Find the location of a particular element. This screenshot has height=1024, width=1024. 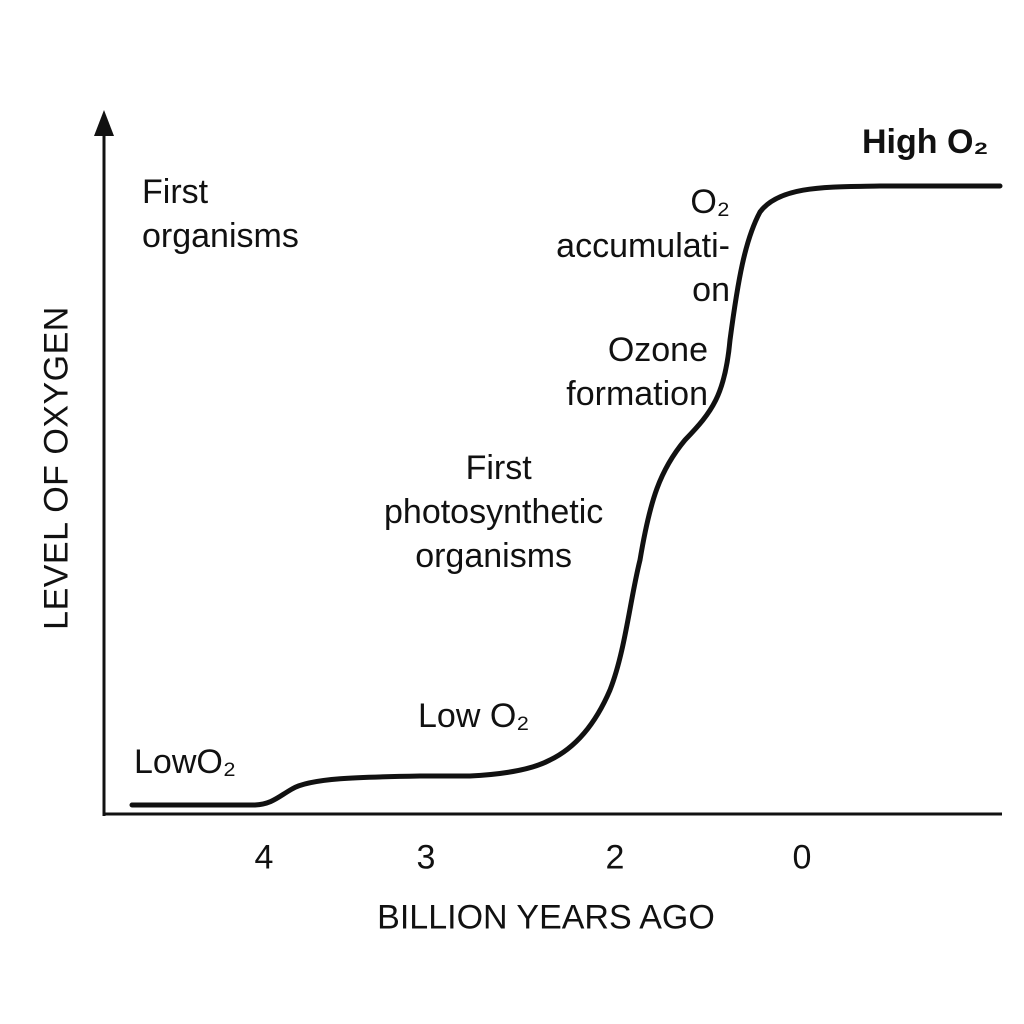

x-tick-label: 0 is located at coordinates (802, 857).